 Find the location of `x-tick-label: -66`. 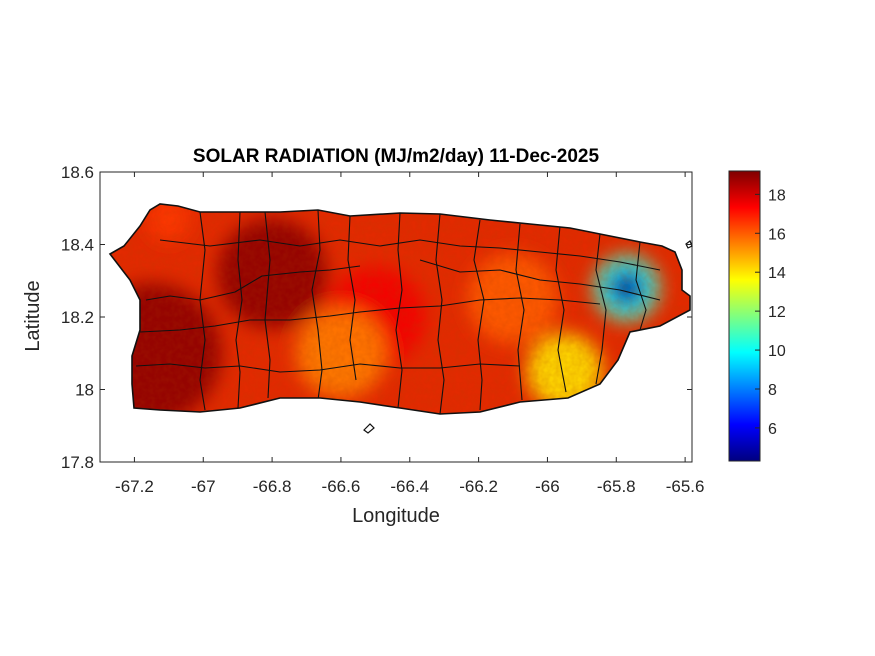

x-tick-label: -66 is located at coordinates (547, 486).